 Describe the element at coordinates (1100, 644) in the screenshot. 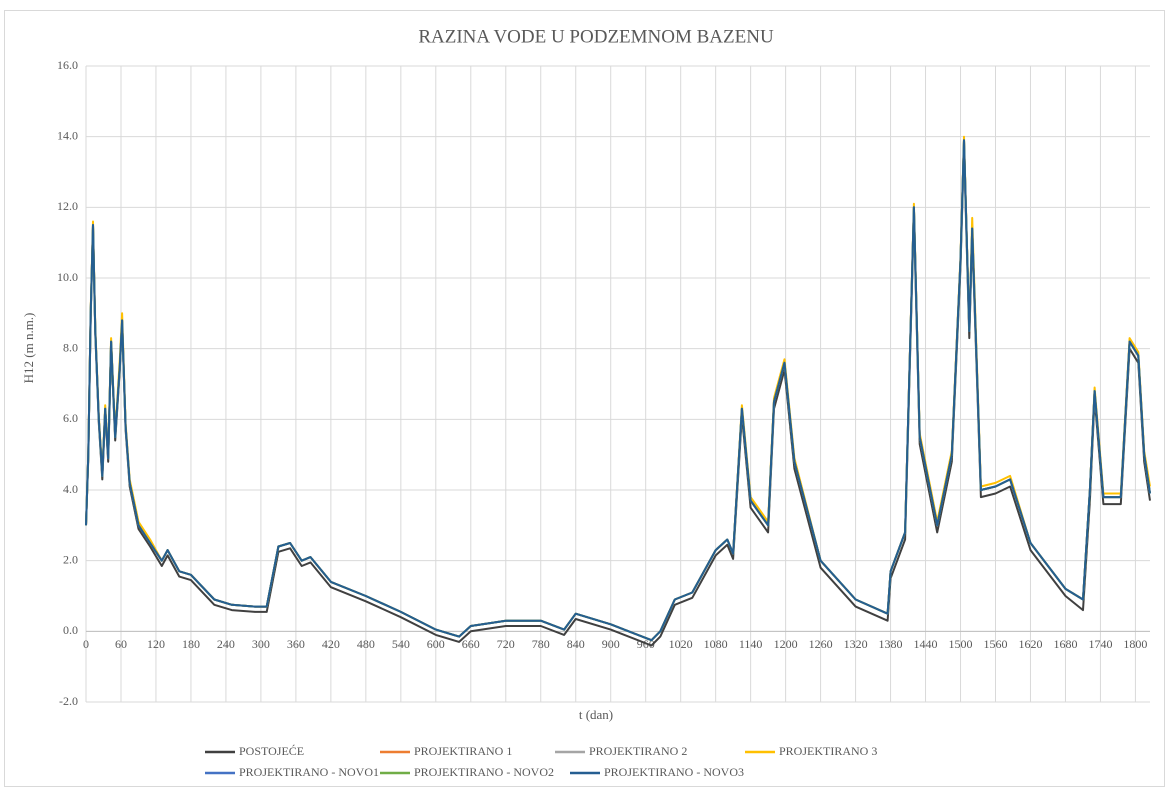

I see `x-tick-label: 1740` at that location.